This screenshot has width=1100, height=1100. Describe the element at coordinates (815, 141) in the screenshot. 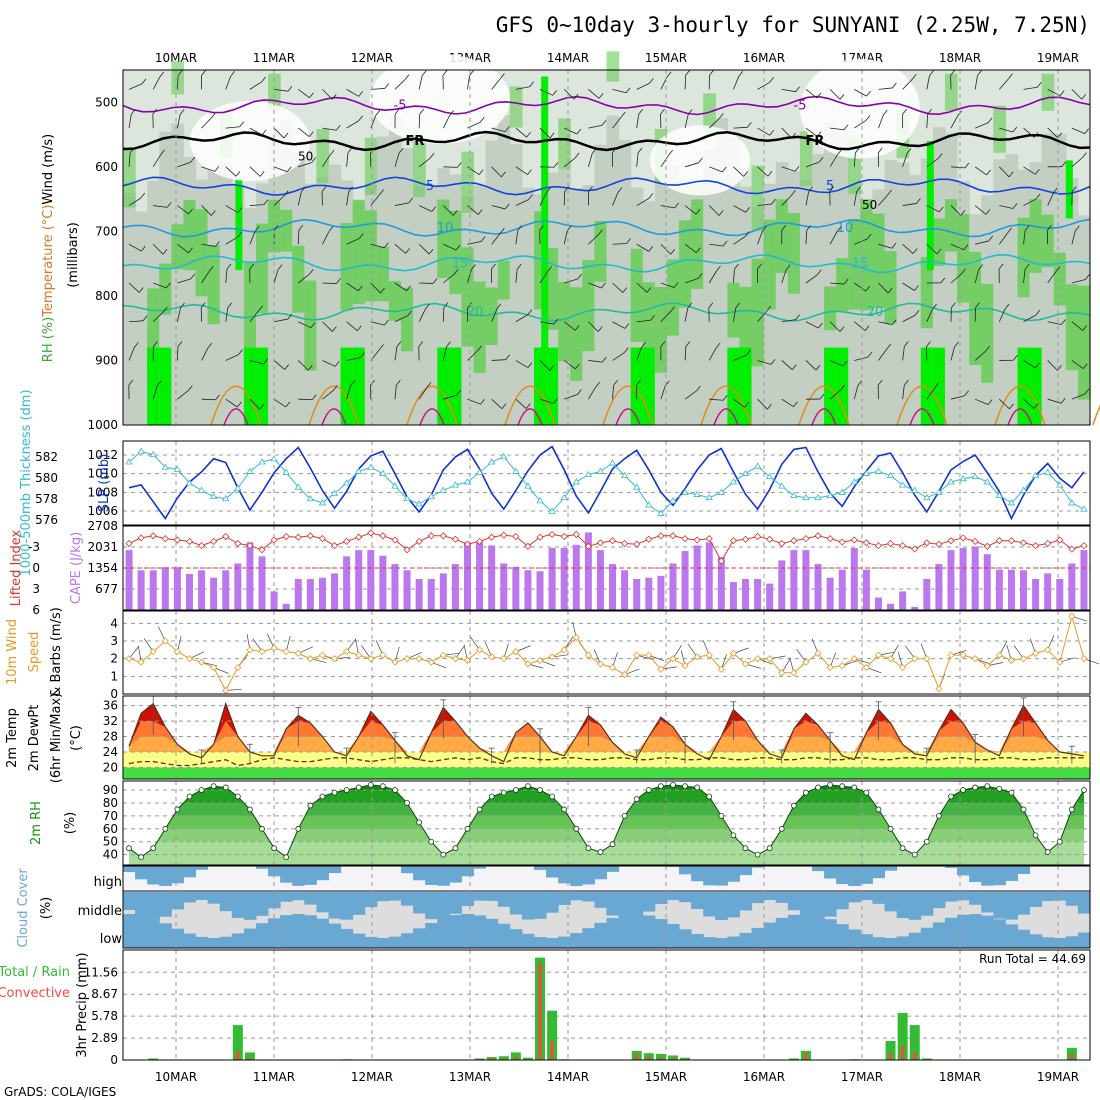

I see `isotherm-label: FR` at that location.